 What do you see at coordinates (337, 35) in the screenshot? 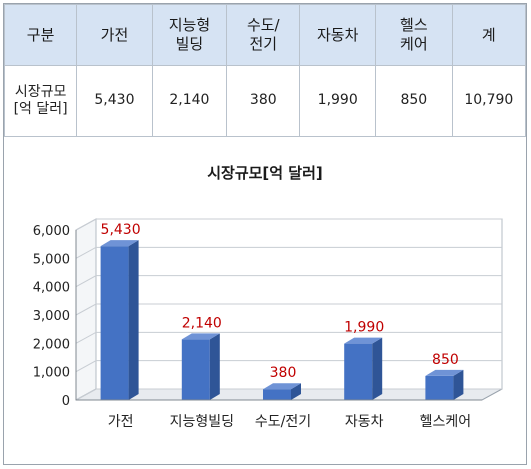
I see `header-cell-automobile: 자동차` at bounding box center [337, 35].